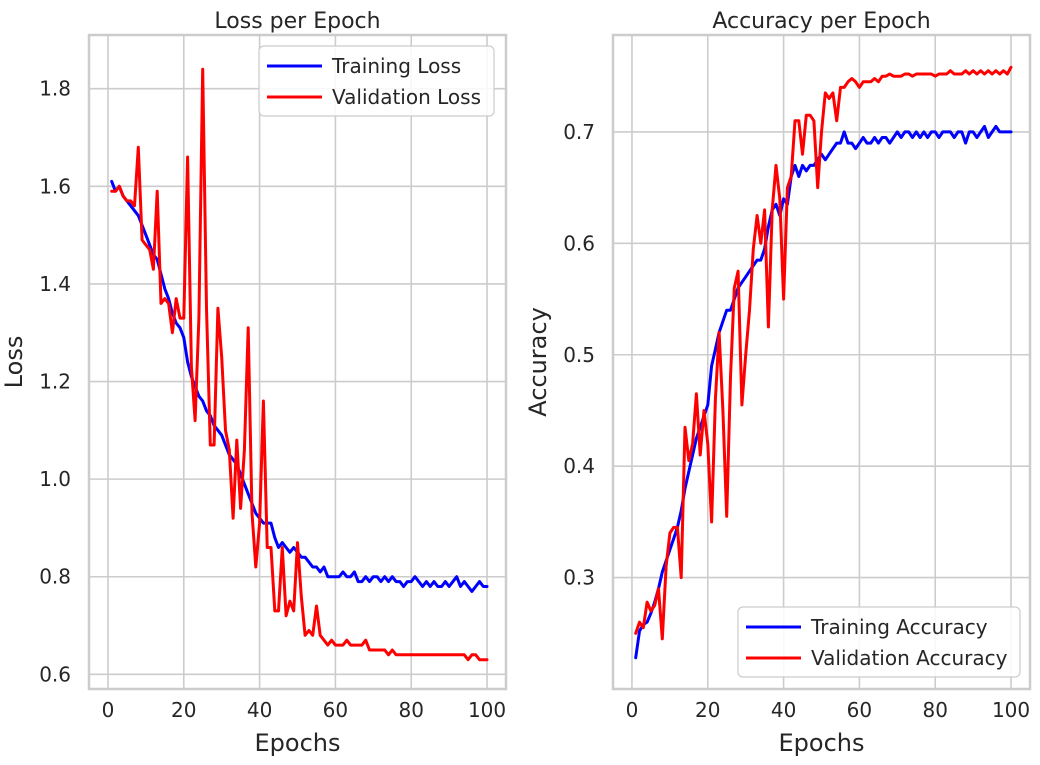 Image resolution: width=1040 pixels, height=765 pixels. Describe the element at coordinates (909, 658) in the screenshot. I see `legend-label-validation-accuracy: Validation Accuracy` at that location.